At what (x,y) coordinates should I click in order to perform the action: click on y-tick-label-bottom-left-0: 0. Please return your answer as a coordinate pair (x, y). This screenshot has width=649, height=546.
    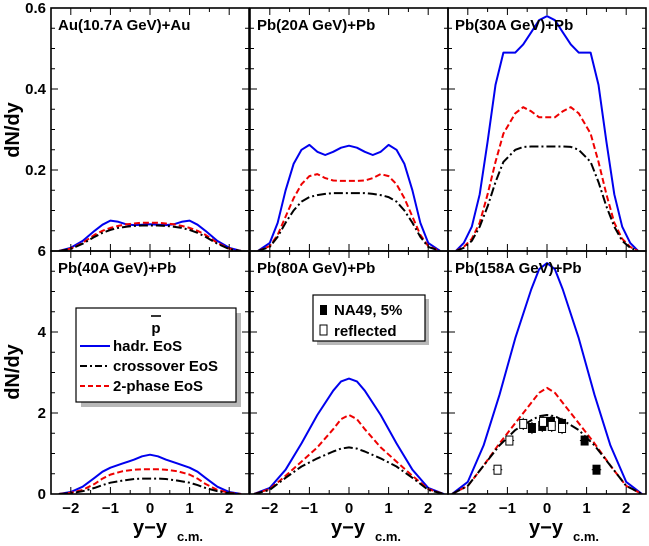
    Looking at the image, I should click on (42, 494).